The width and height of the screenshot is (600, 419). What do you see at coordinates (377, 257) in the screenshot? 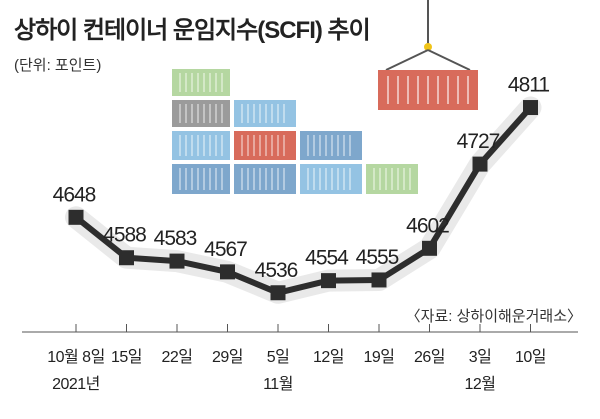
I see `data-label: 4555` at bounding box center [377, 257].